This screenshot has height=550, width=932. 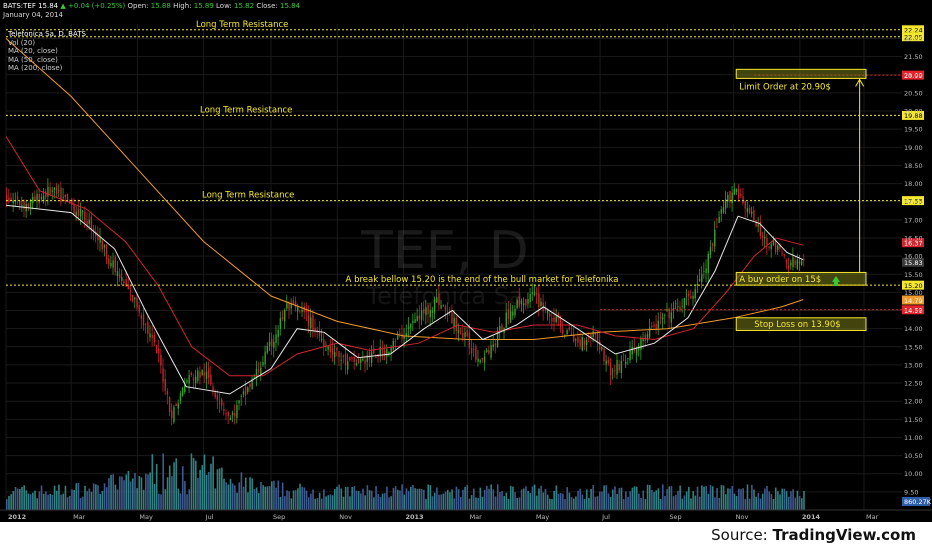 What do you see at coordinates (33, 51) in the screenshot?
I see `indicator-ma20: MA (20, close)` at bounding box center [33, 51].